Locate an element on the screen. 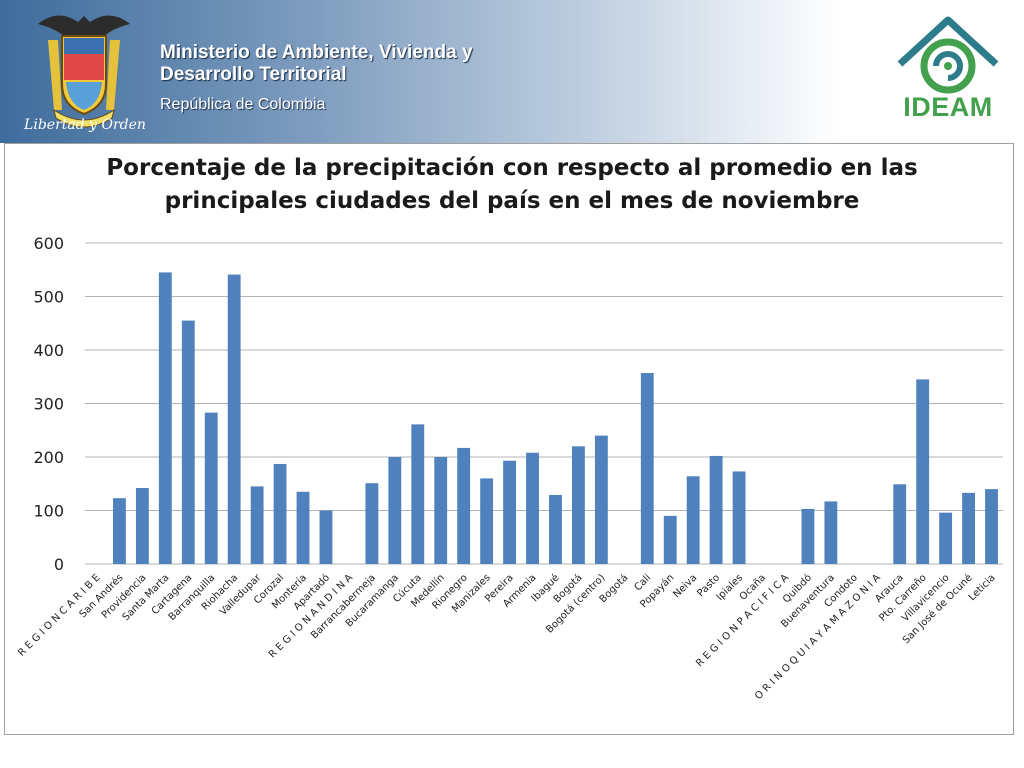 The width and height of the screenshot is (1024, 768). y-tick-label: 500 is located at coordinates (48, 297).